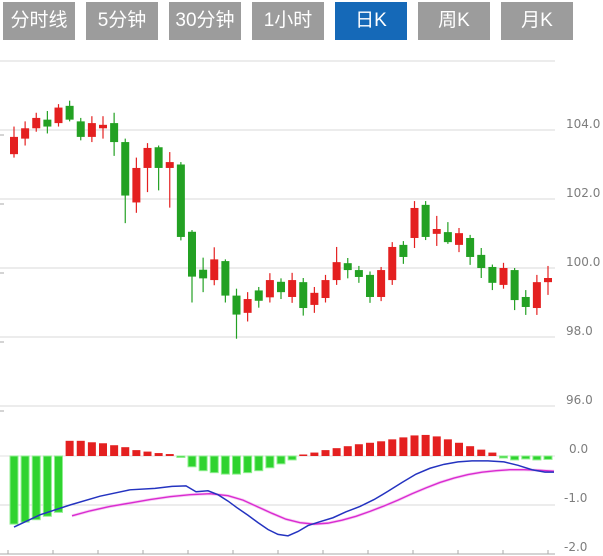 The height and width of the screenshot is (556, 603). I want to click on dif-line, so click(283, 498).